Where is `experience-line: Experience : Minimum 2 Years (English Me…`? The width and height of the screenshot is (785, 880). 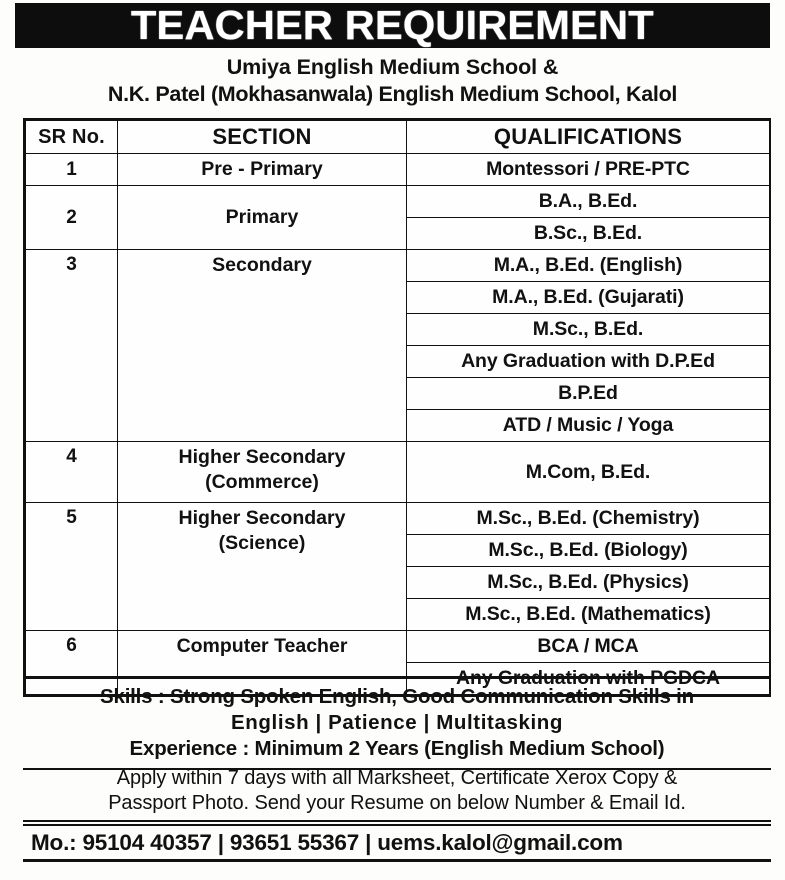 experience-line: Experience : Minimum 2 Years (English Me… is located at coordinates (397, 748).